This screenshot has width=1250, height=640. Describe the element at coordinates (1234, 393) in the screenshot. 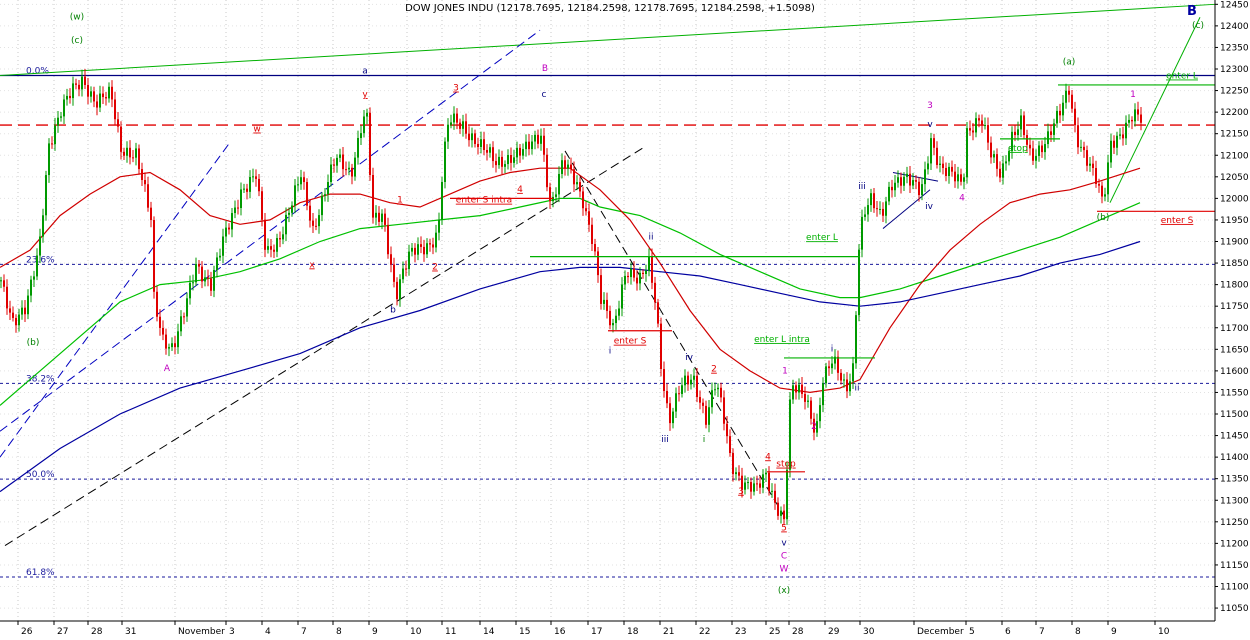

I see `price-tick-label: 11550` at that location.